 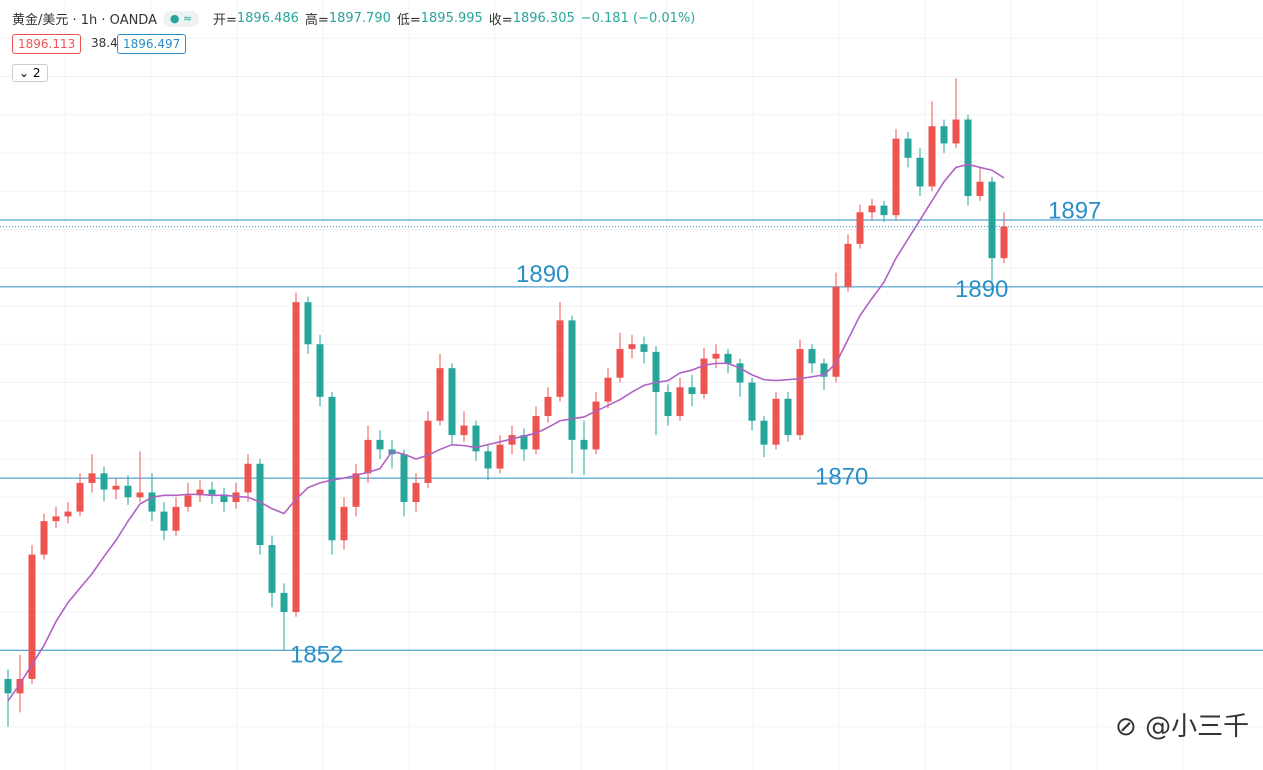 What do you see at coordinates (224, 20) in the screenshot?
I see `ohlc-open-label: 开=` at bounding box center [224, 20].